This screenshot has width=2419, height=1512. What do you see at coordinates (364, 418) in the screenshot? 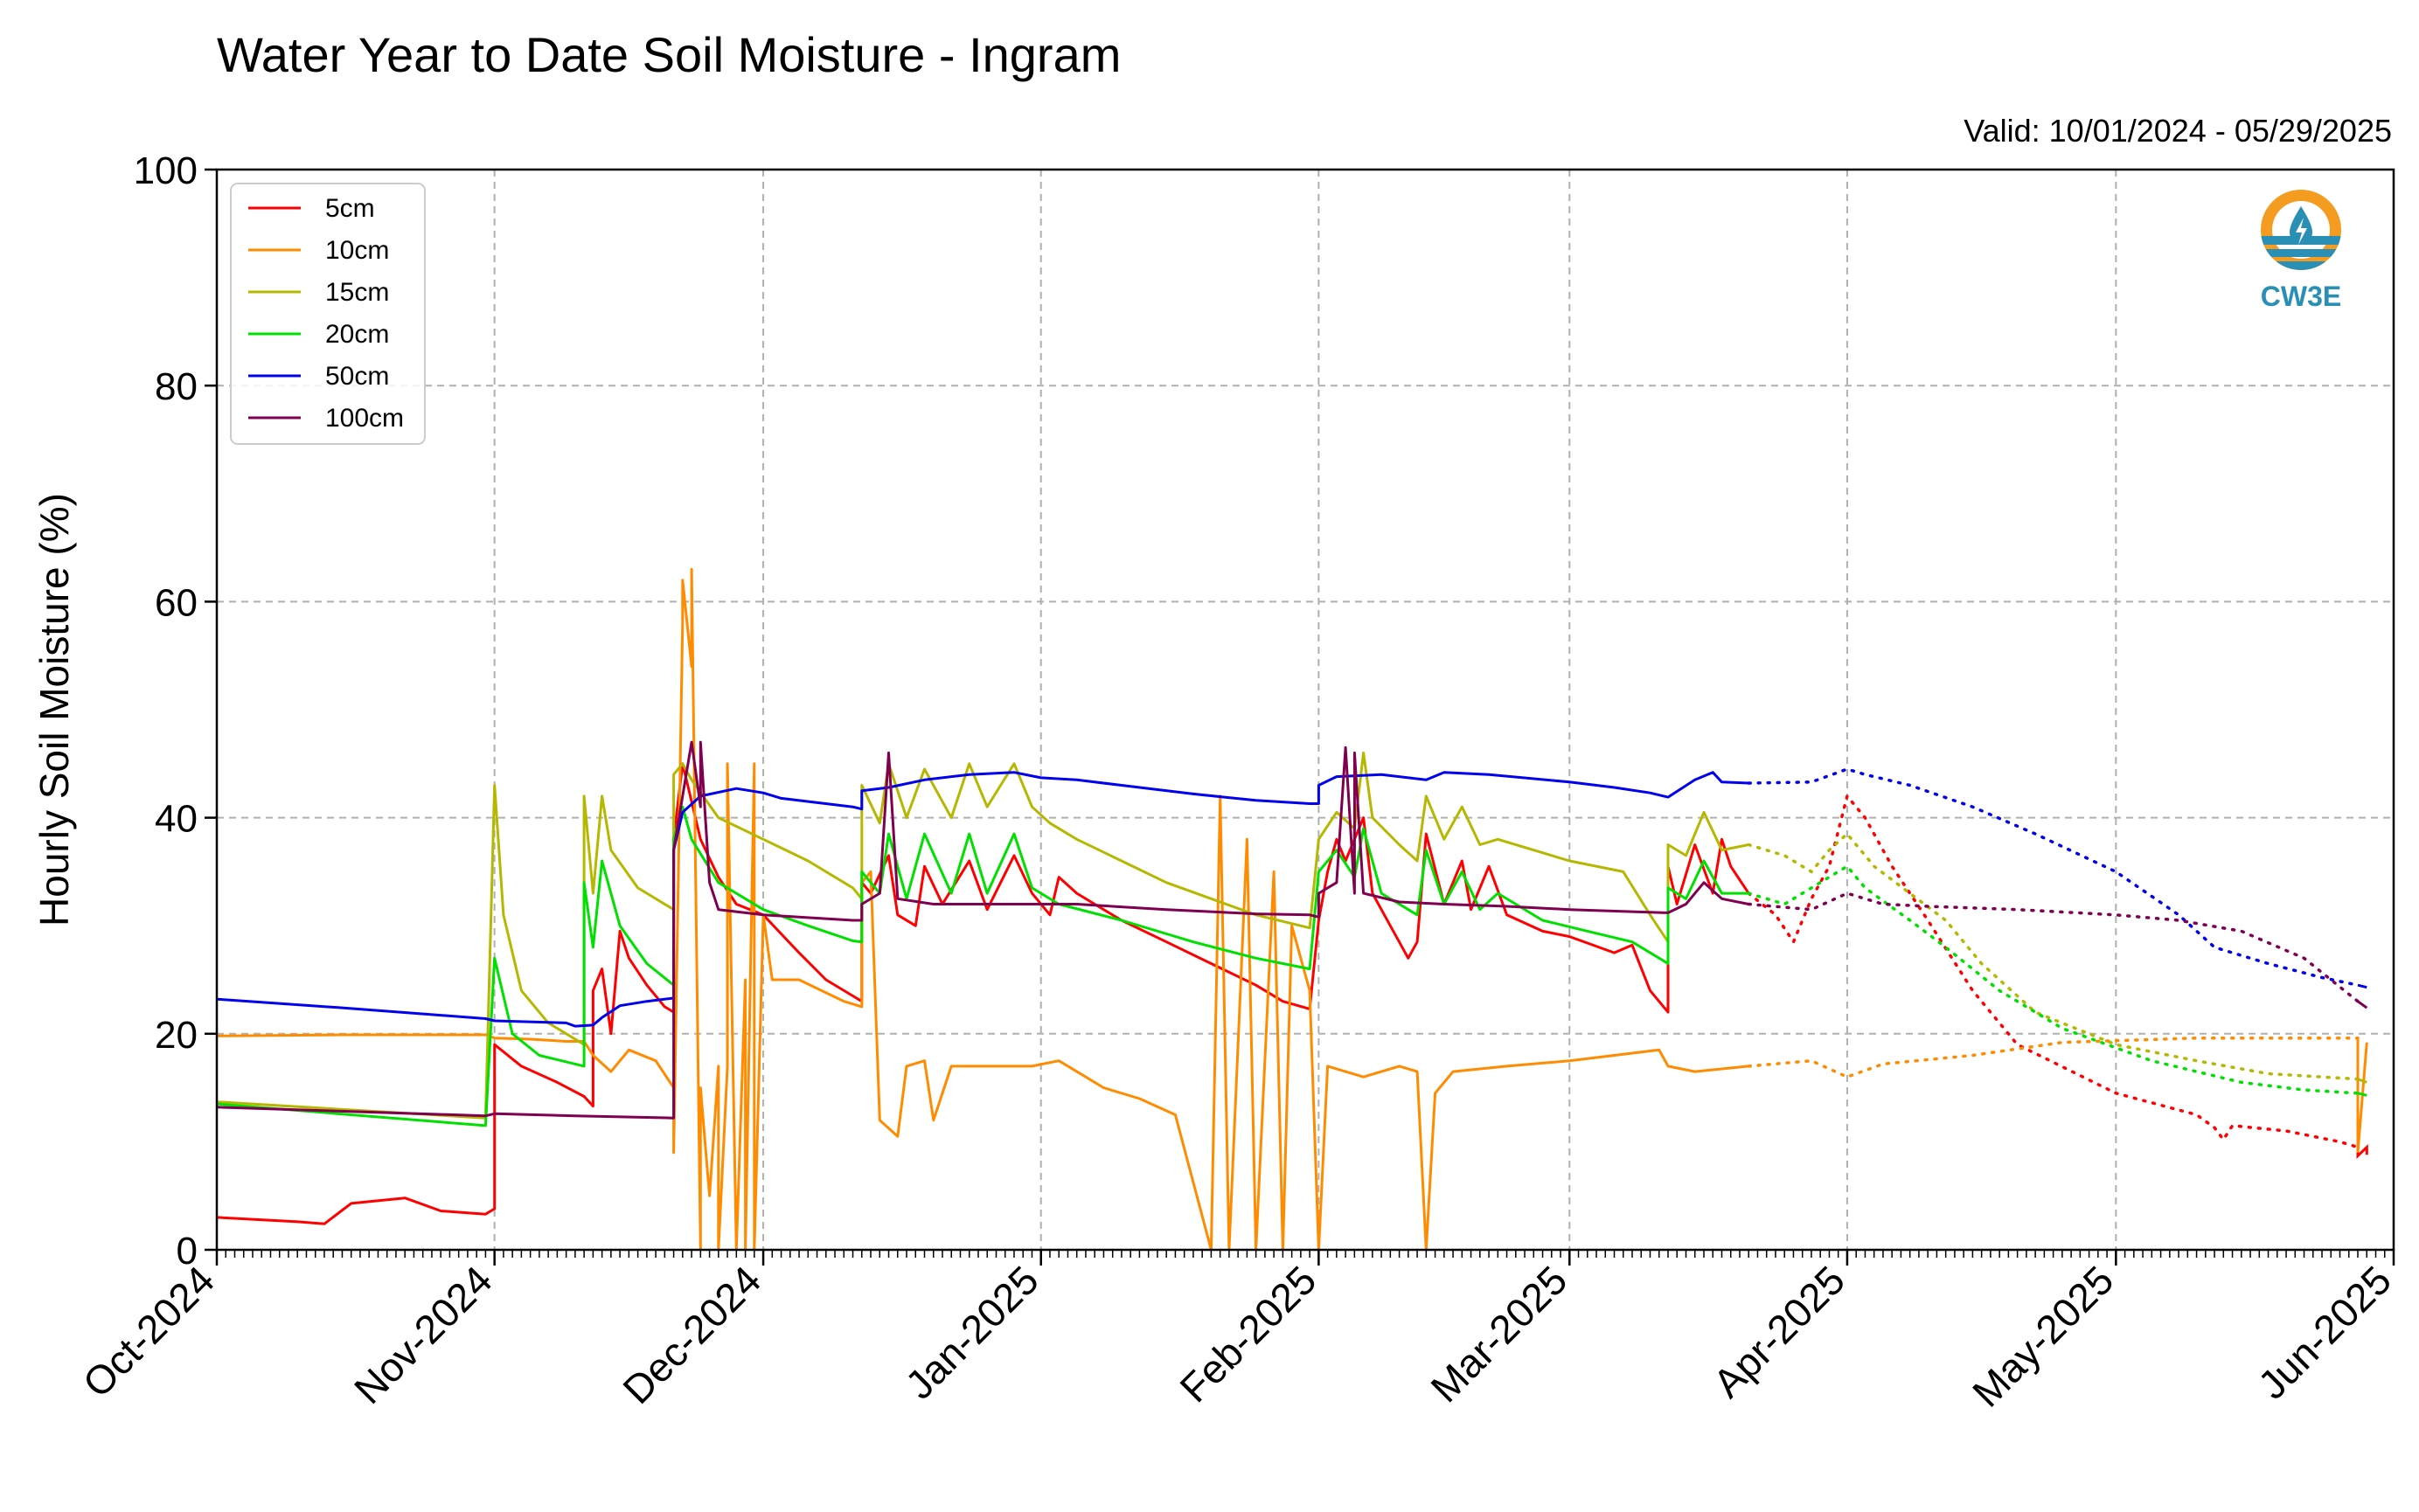
I see `legend-label-100cm: 100cm` at bounding box center [364, 418].